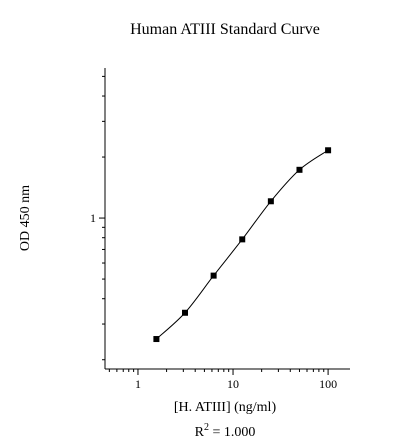 The height and width of the screenshot is (447, 418). Describe the element at coordinates (233, 384) in the screenshot. I see `x-tick-label: 10` at that location.